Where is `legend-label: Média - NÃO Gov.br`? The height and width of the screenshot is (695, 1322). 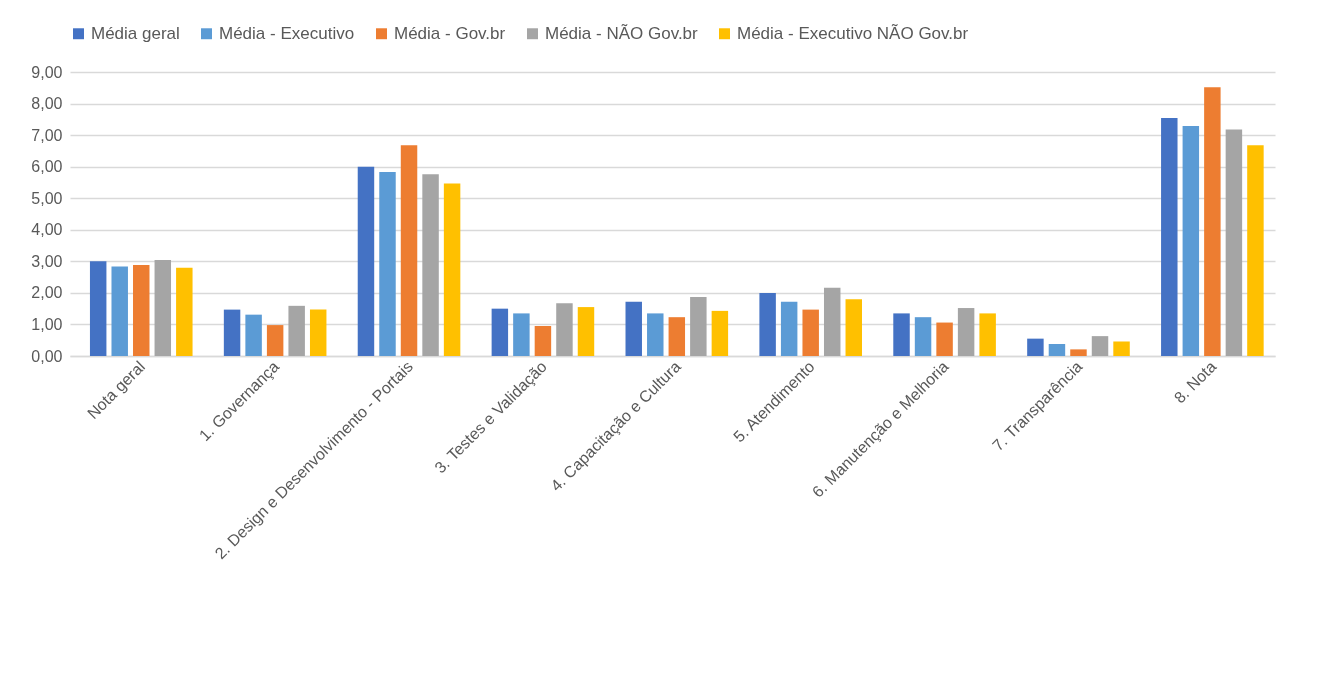
legend-label: Média - NÃO Gov.br is located at coordinates (622, 33).